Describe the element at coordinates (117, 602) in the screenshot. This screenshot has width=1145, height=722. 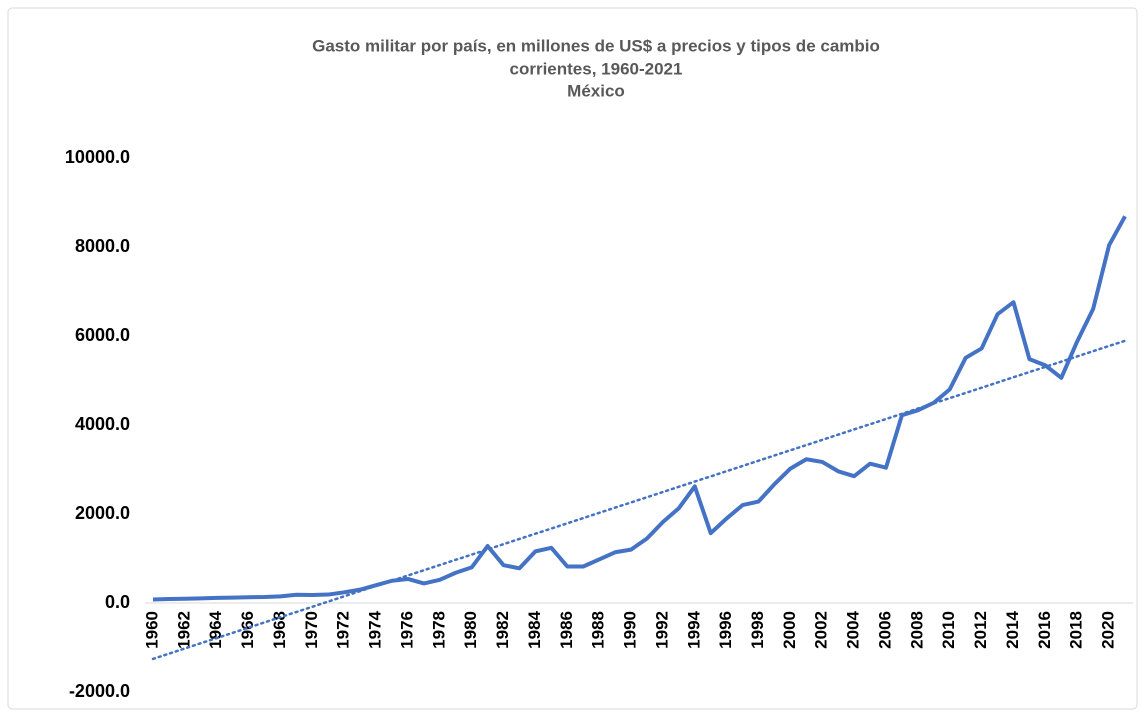
I see `y-tick-label: 0.0` at that location.